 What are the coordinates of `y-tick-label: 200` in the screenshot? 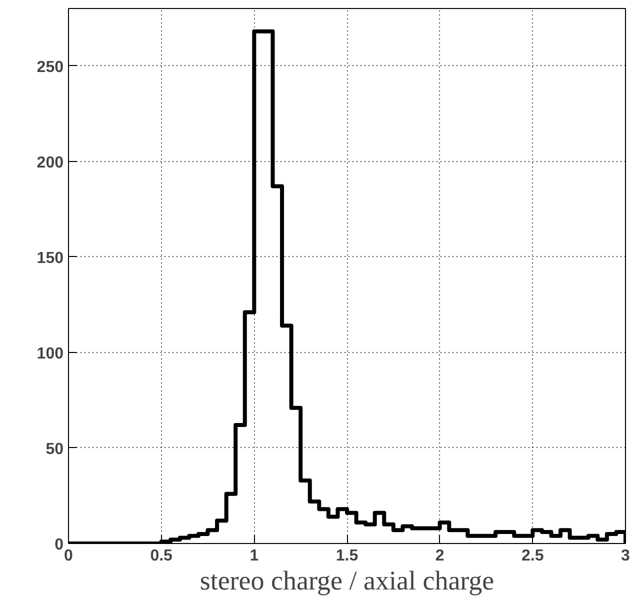 It's located at (50, 163).